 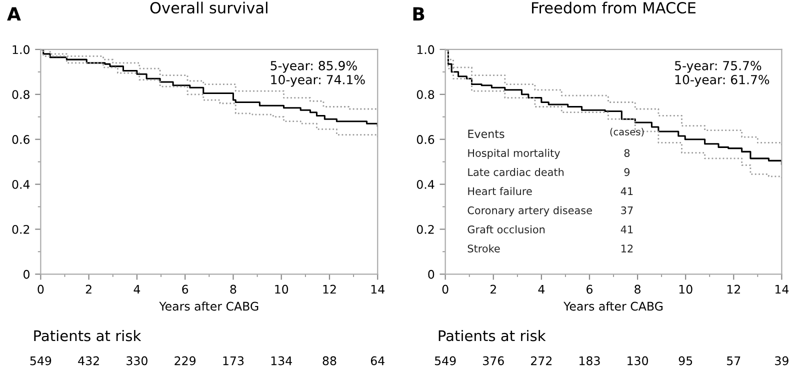 What do you see at coordinates (516, 172) in the screenshot?
I see `annotation: Late cardiac death` at bounding box center [516, 172].